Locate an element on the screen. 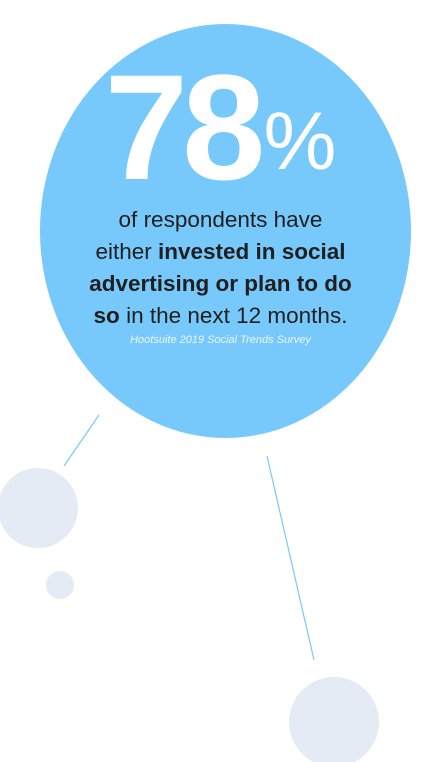  connector-line-left is located at coordinates (81, 440).